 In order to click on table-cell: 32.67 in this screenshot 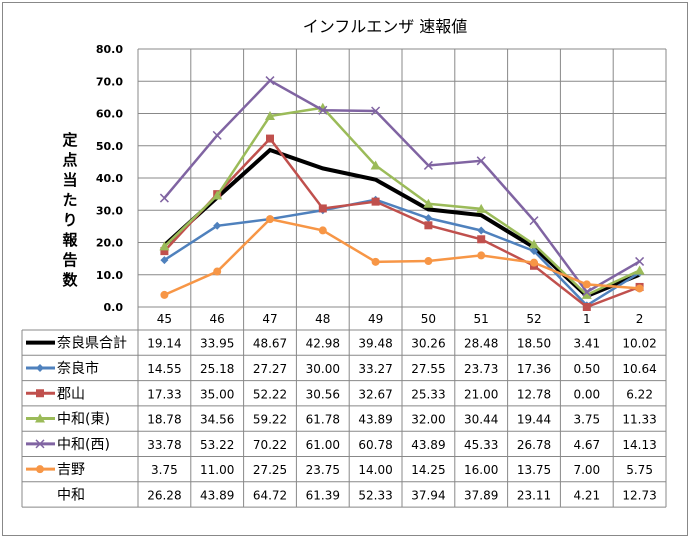, I will do `click(375, 394)`.